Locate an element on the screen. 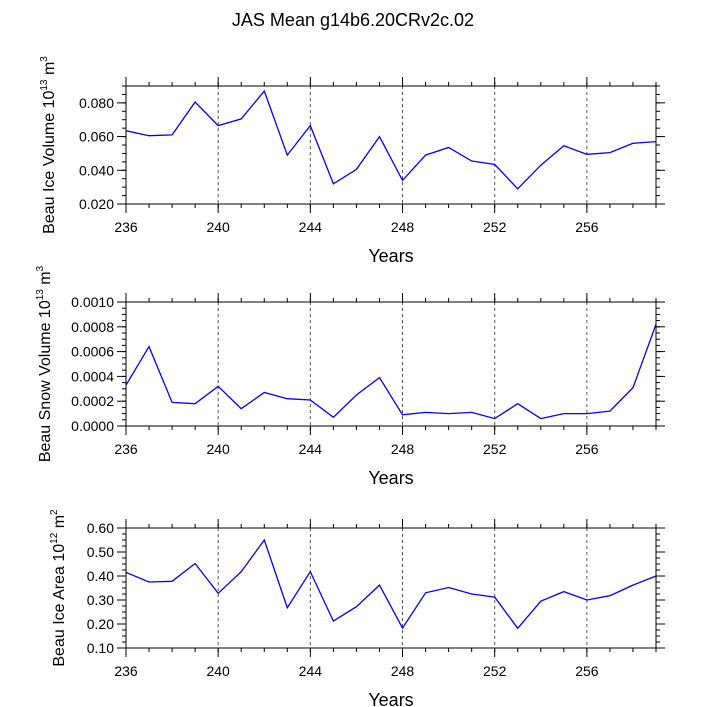 This screenshot has width=706, height=707. chart2-ytick-label: 0.0006 is located at coordinates (92, 352).